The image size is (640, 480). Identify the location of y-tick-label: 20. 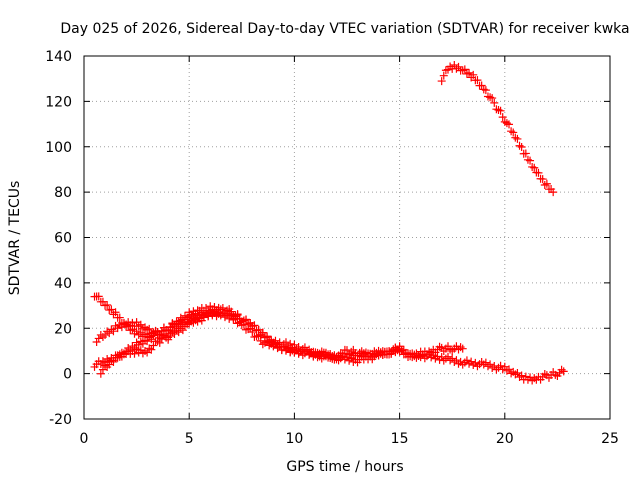
(63, 329).